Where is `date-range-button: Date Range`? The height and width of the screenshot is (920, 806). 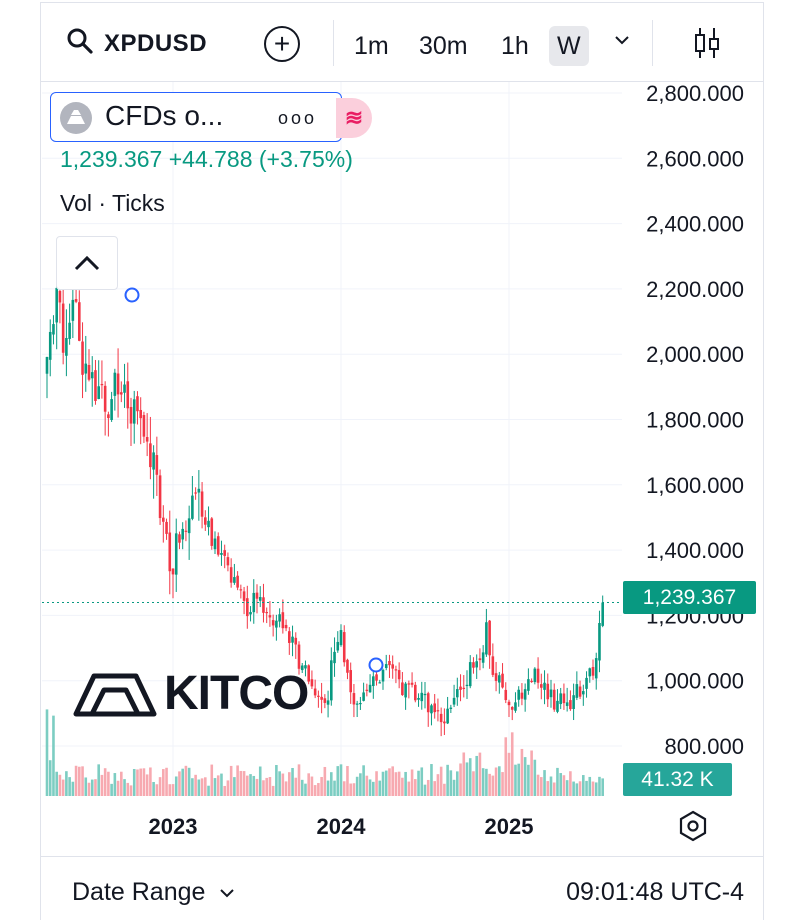
date-range-button: Date Range is located at coordinates (153, 892).